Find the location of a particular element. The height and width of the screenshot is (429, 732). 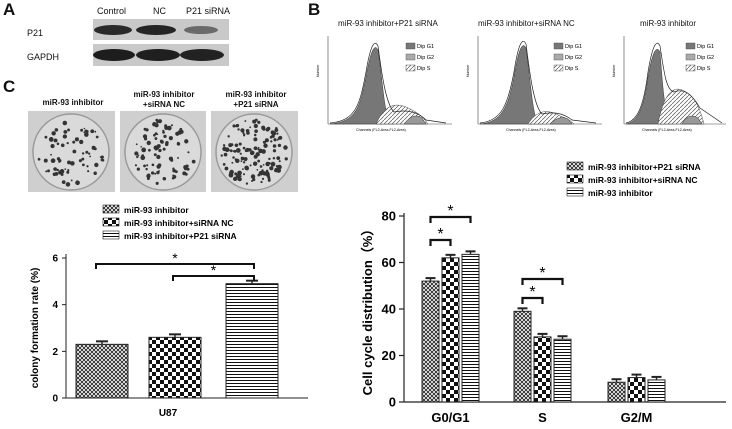

y-tick-label: 2 is located at coordinates (55, 352).